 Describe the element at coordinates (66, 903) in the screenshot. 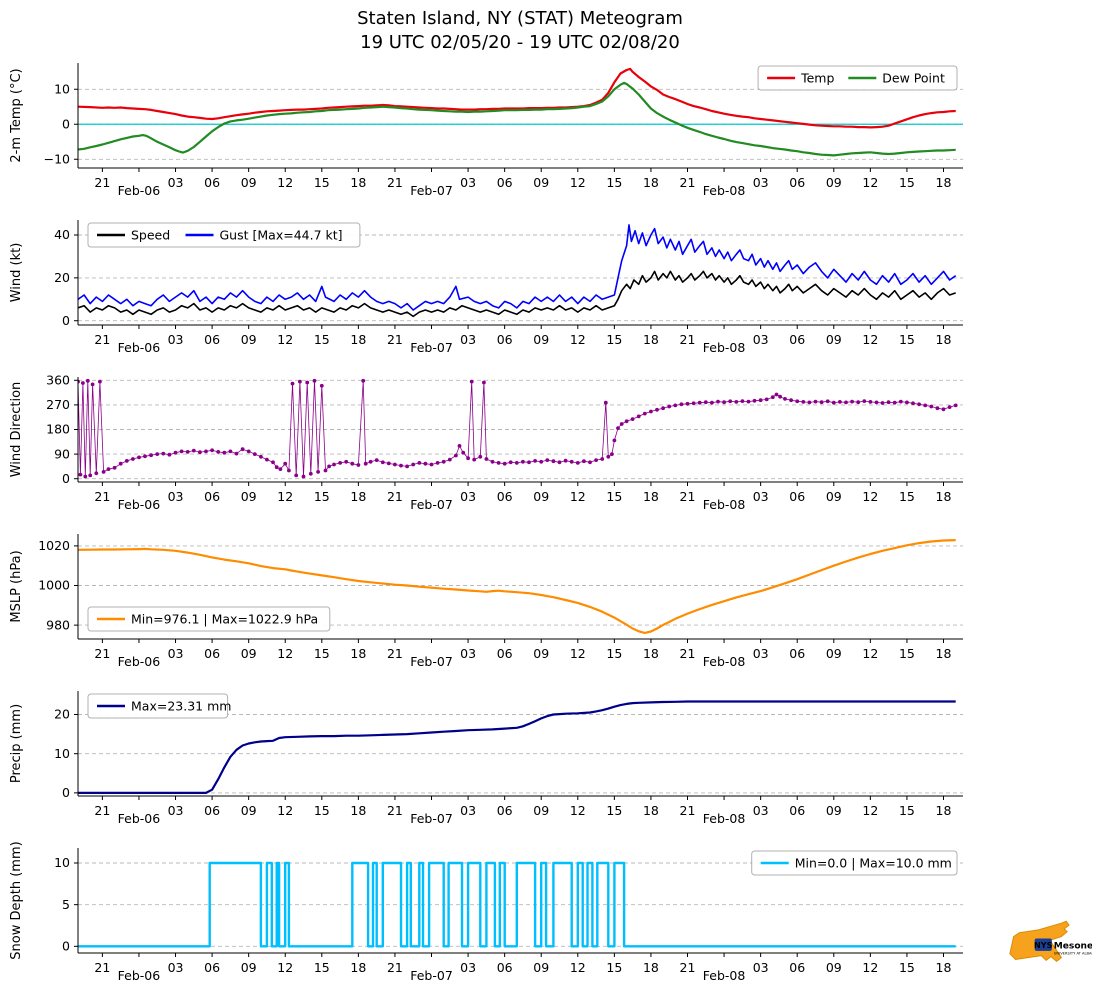

I see `y-tick-label: 5` at that location.